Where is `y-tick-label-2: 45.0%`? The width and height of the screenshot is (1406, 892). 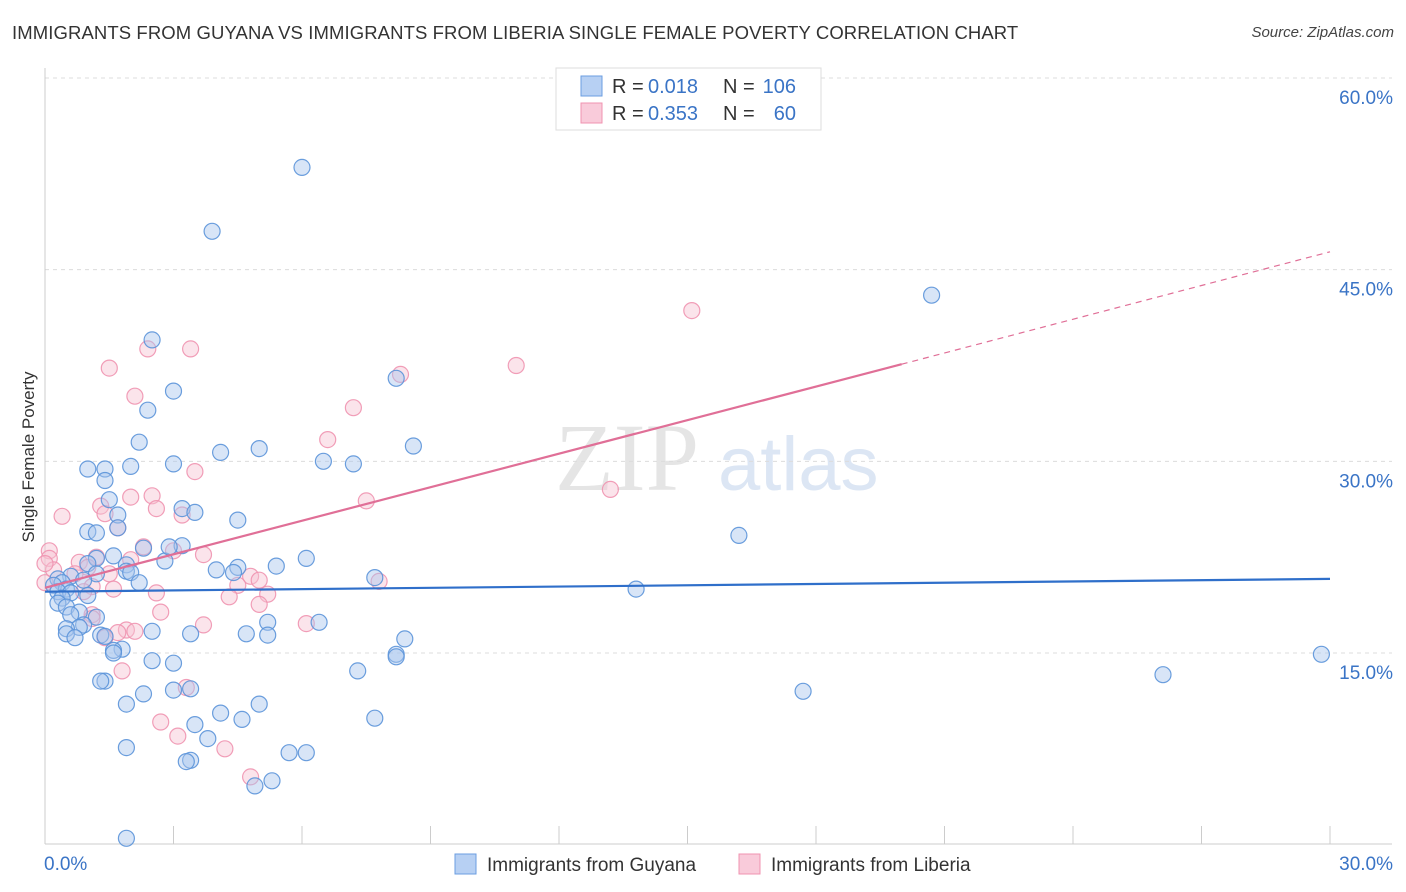 y-tick-label-2: 45.0% is located at coordinates (1366, 290).